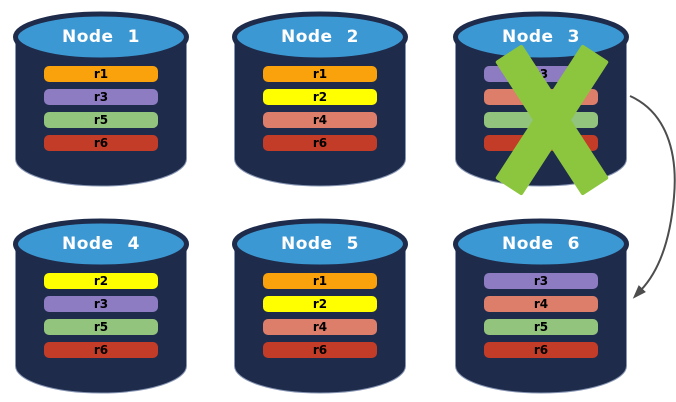 Image resolution: width=676 pixels, height=402 pixels. What do you see at coordinates (319, 244) in the screenshot?
I see `node-title: Node 5` at bounding box center [319, 244].